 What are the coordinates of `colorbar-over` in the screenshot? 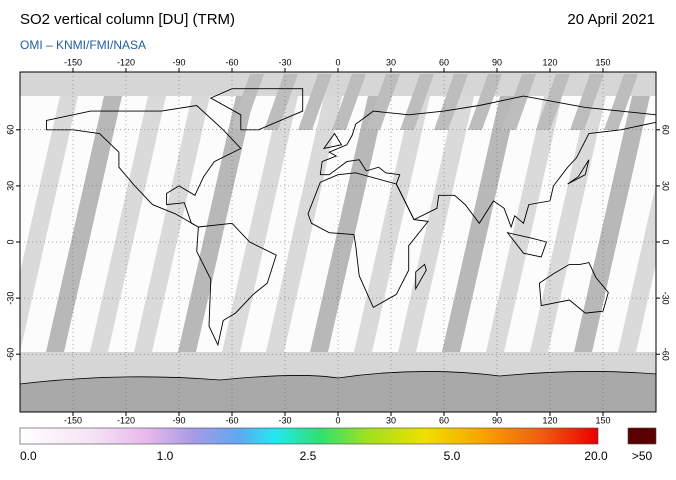 It's located at (642, 436).